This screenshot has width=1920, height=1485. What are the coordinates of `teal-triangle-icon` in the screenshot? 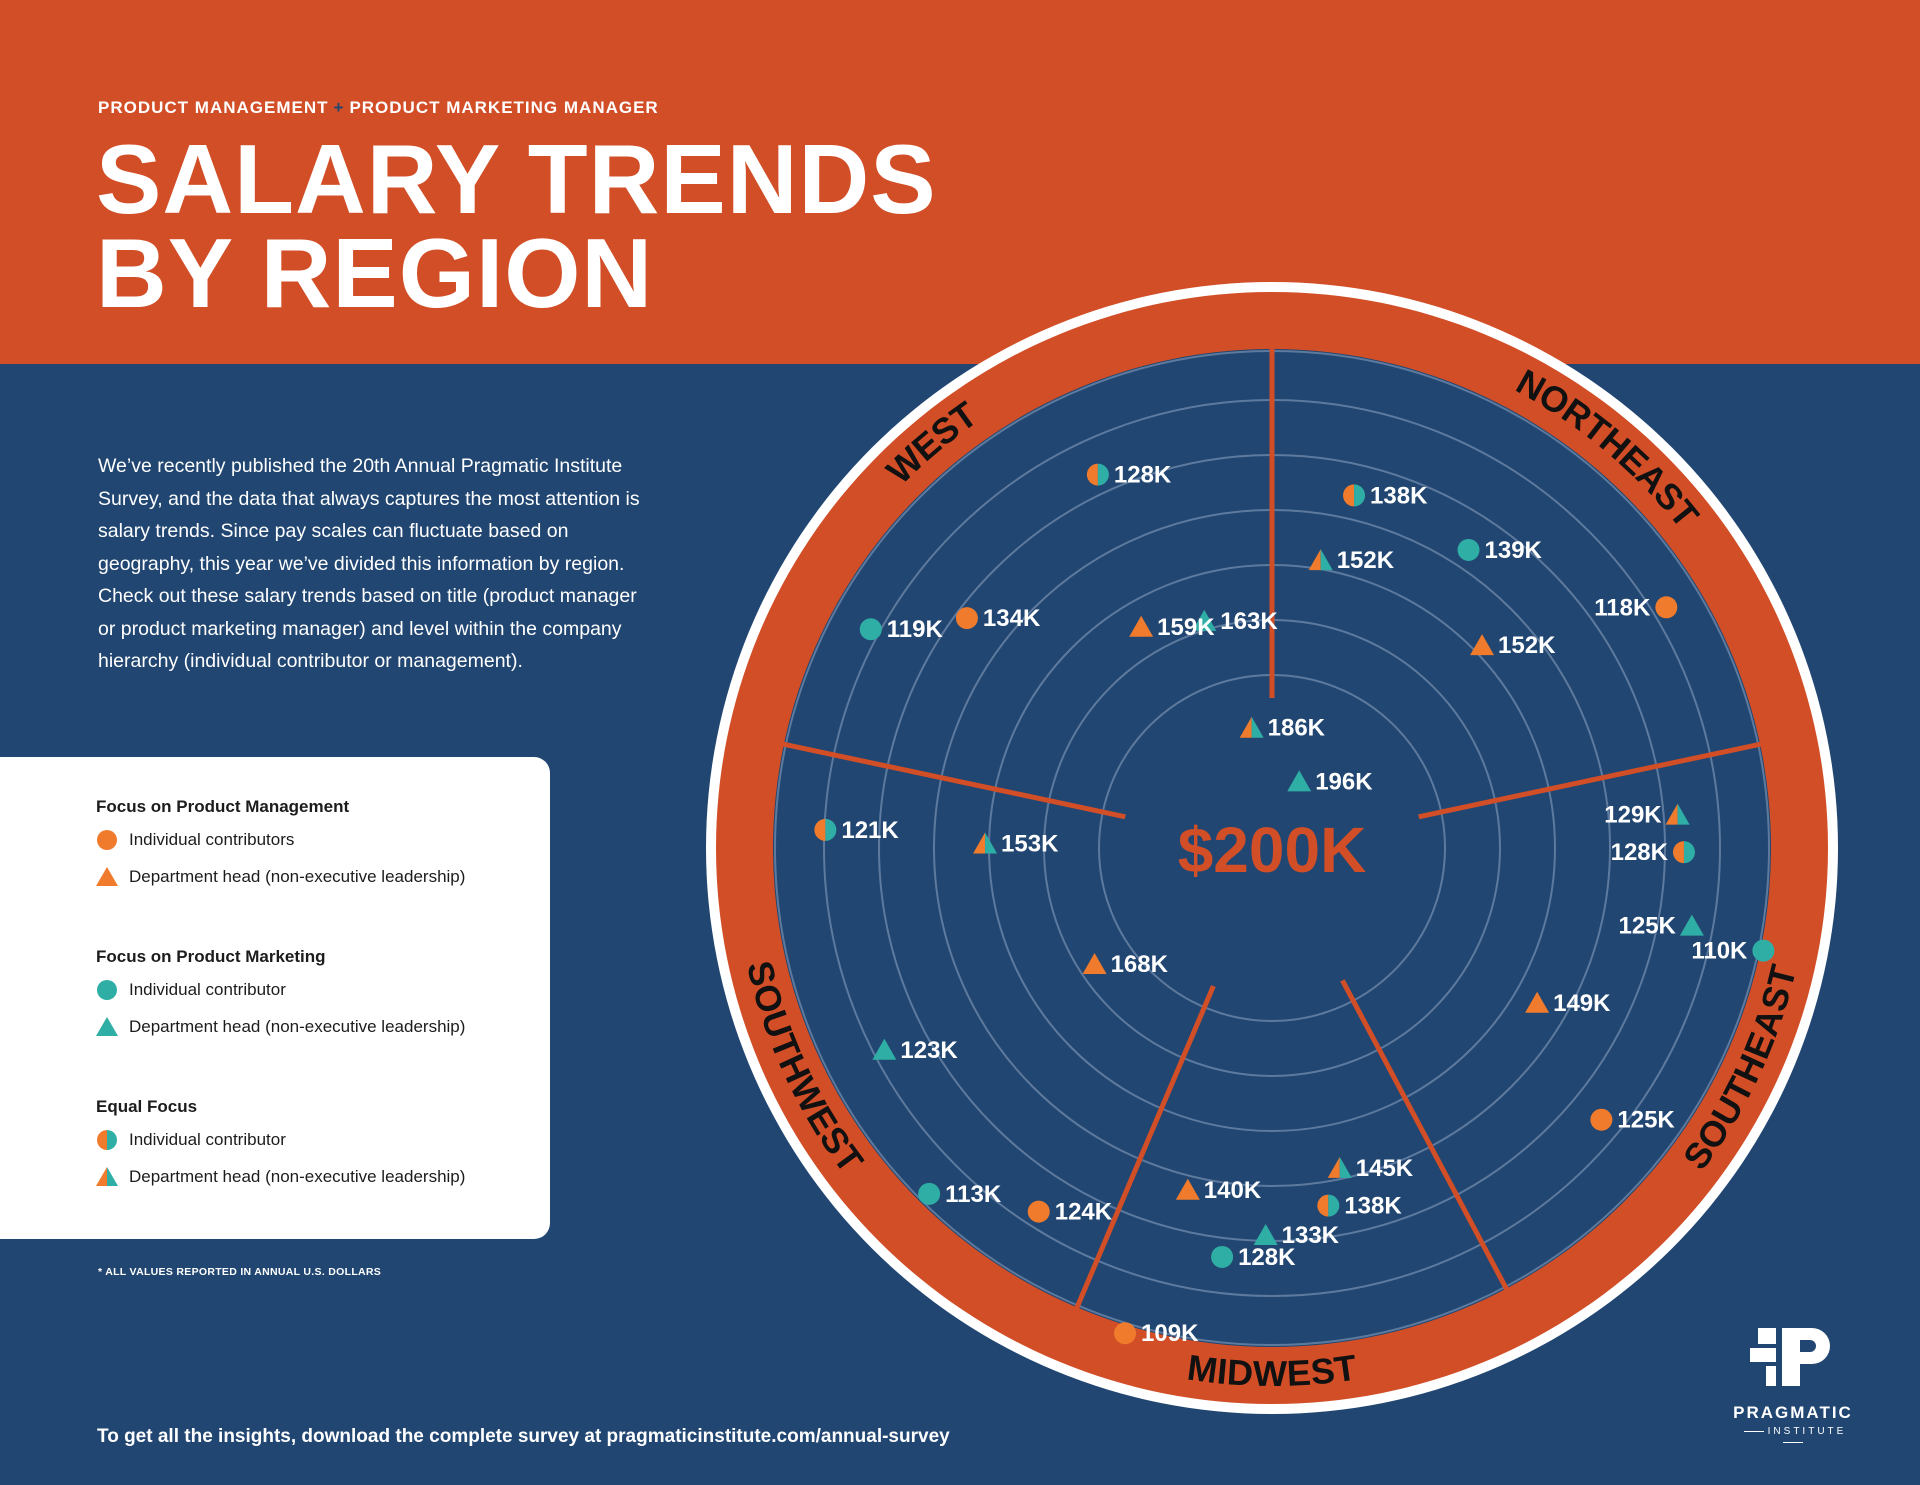 It's located at (107, 1026).